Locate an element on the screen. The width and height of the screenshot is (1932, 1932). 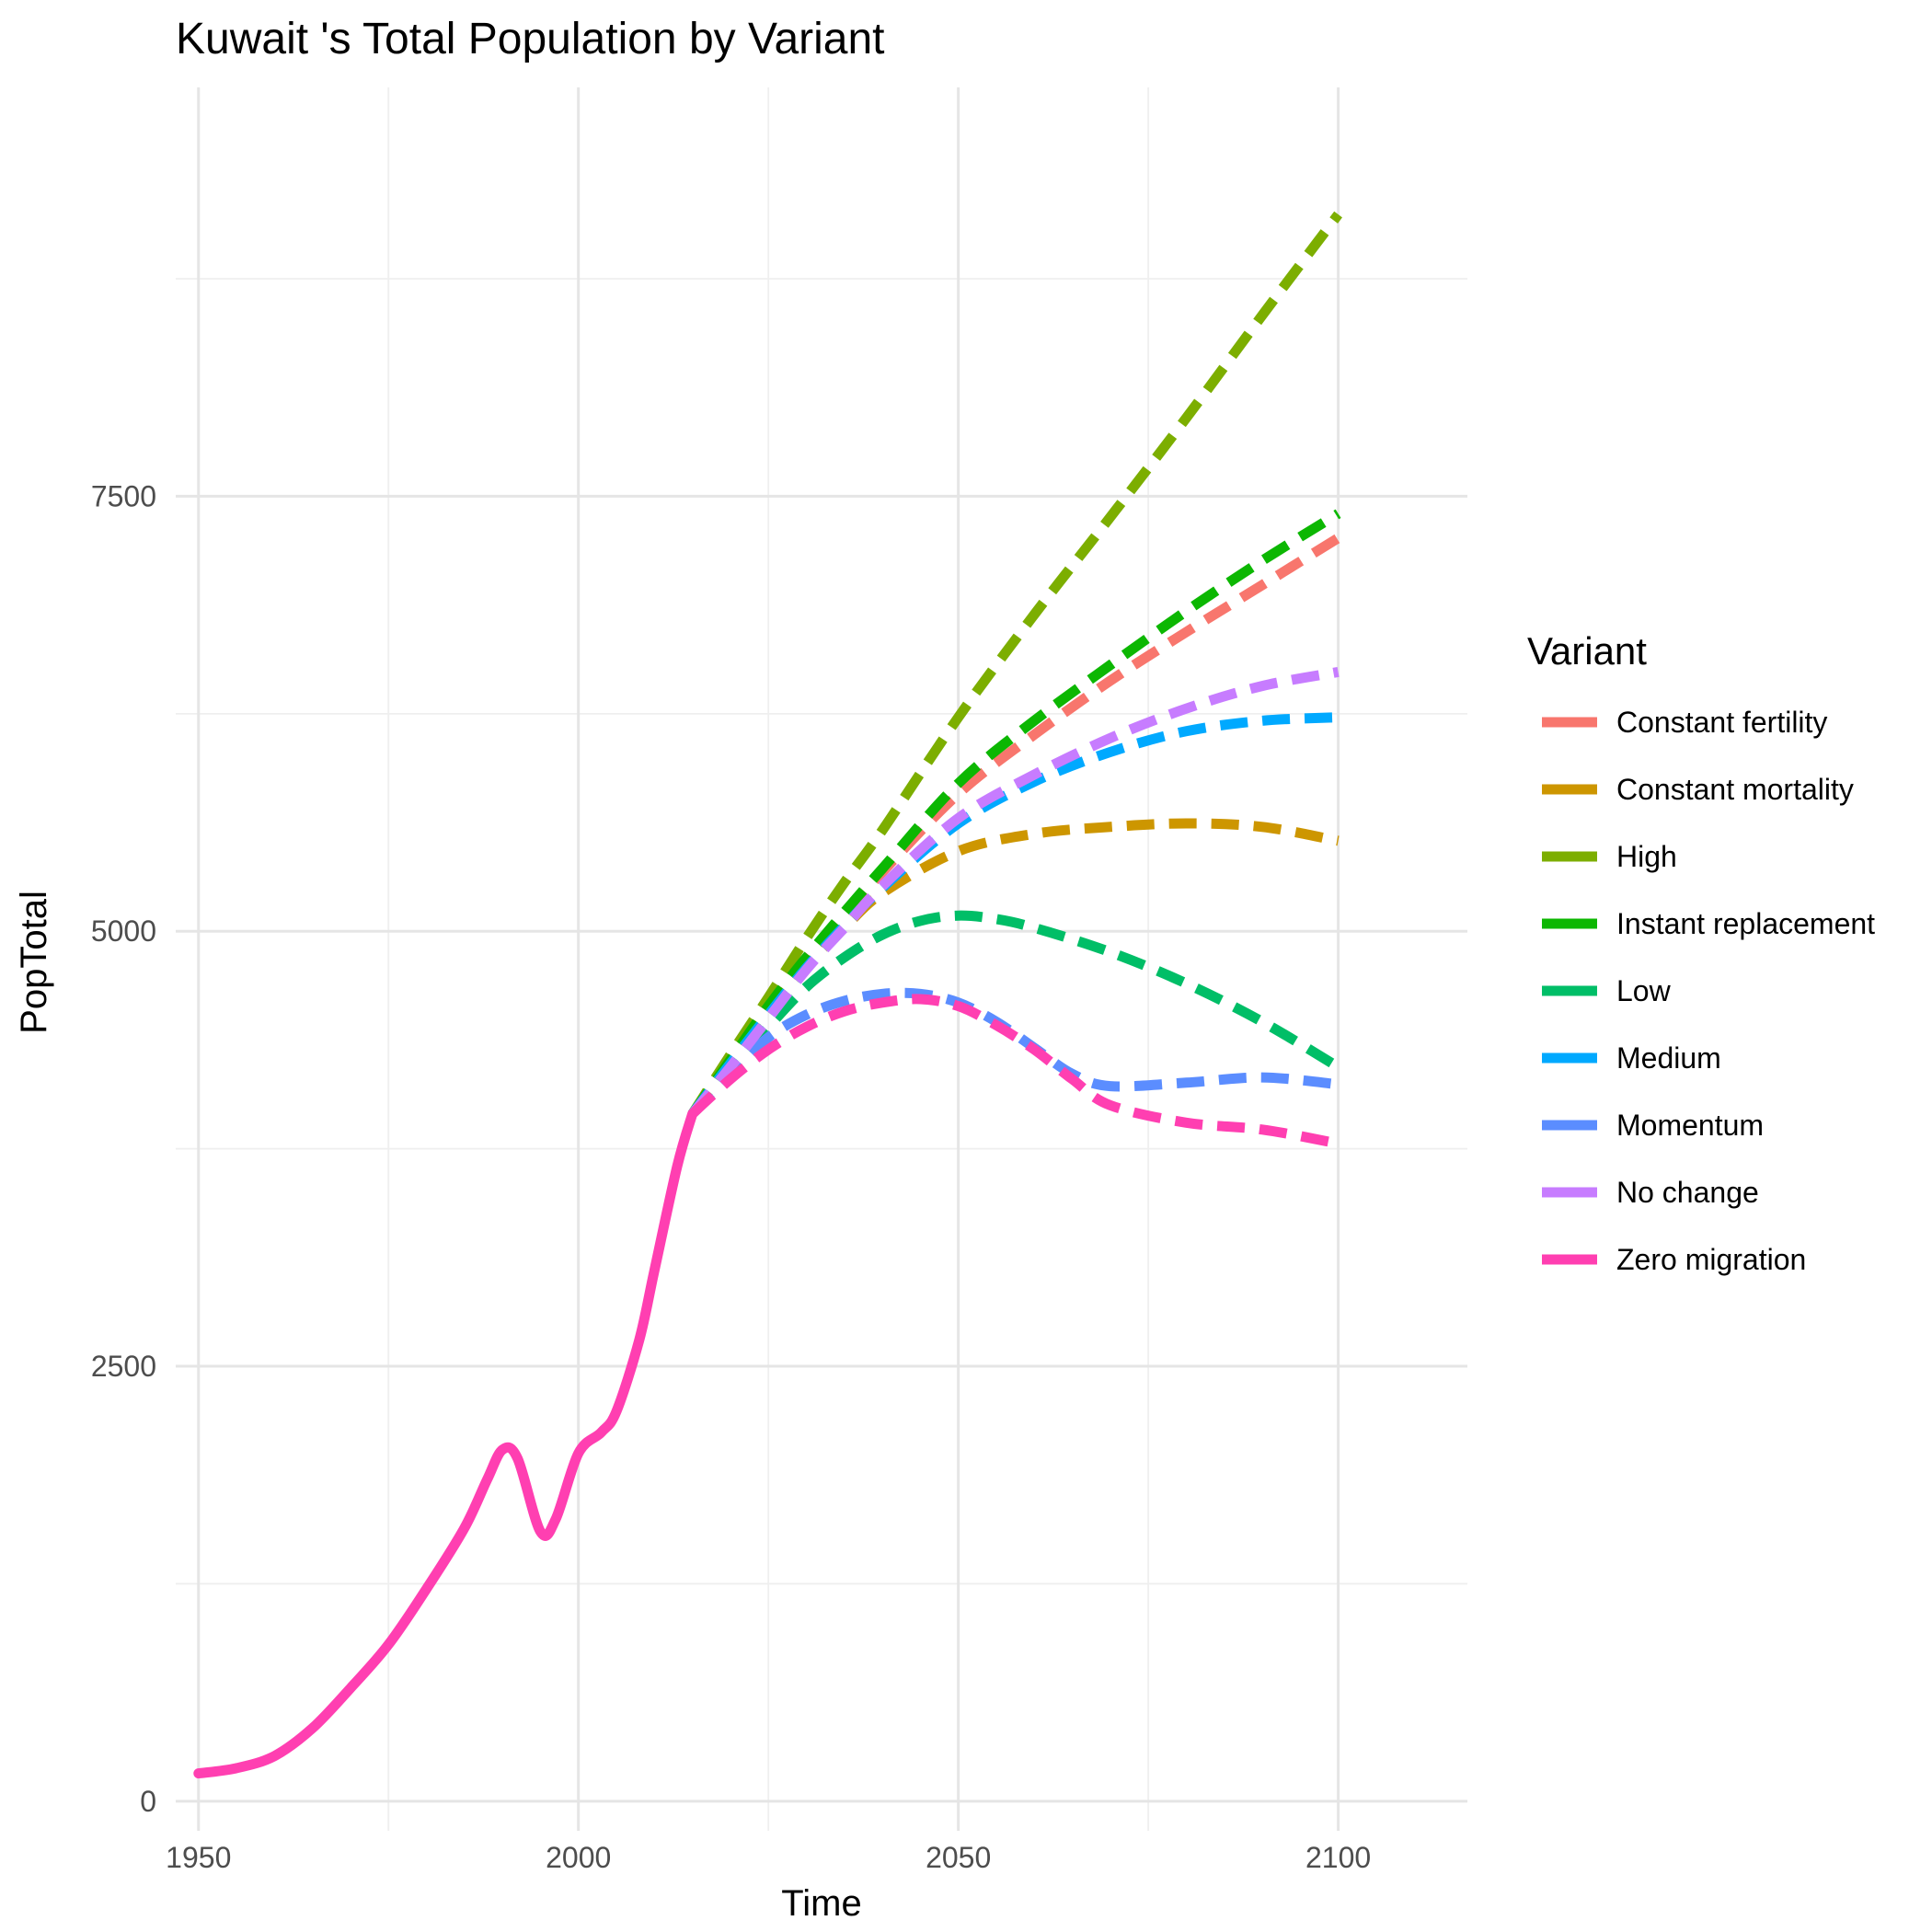
series-line-no-change is located at coordinates (1014, 892).